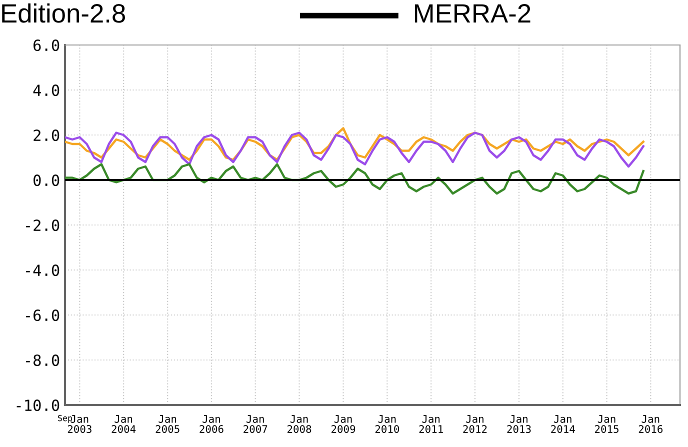  What do you see at coordinates (387, 424) in the screenshot?
I see `x-tick-label: Jan 2010` at bounding box center [387, 424].